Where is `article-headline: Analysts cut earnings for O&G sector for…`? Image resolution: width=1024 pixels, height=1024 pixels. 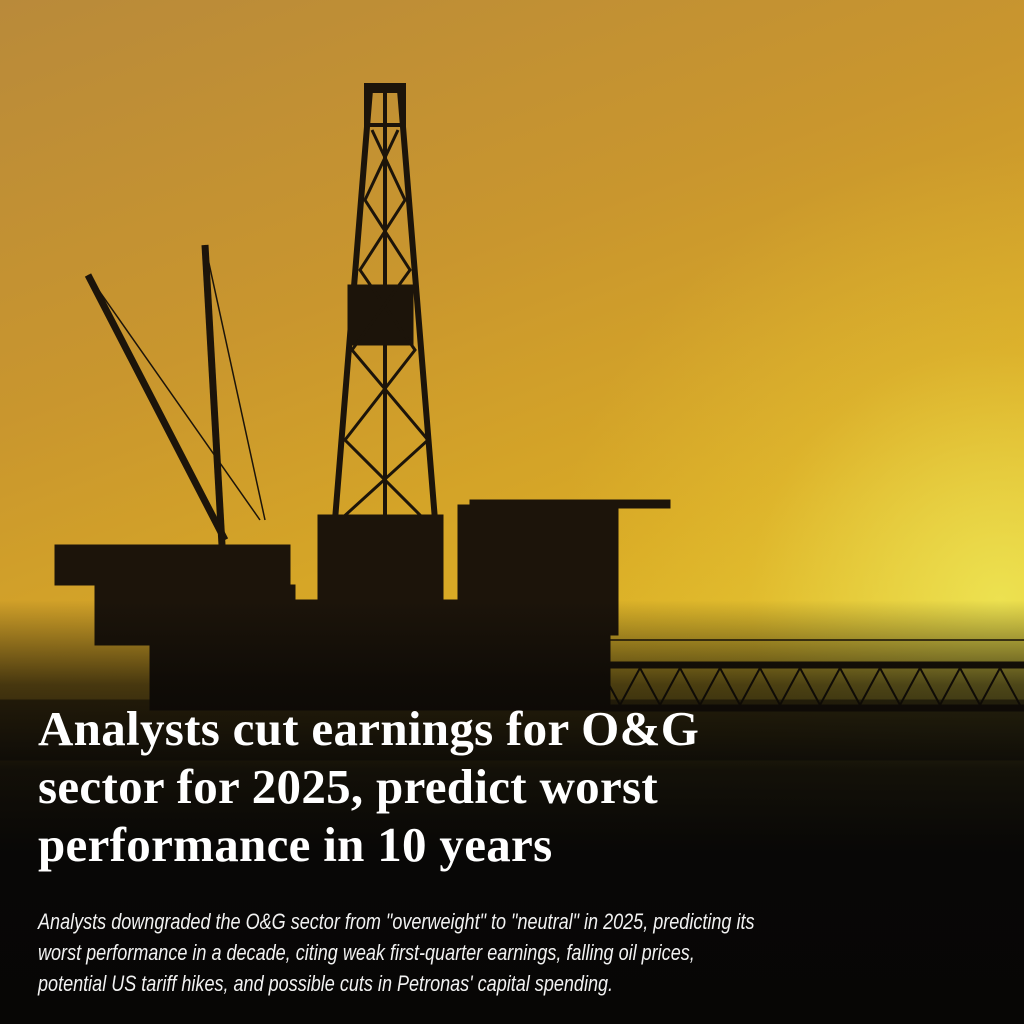 article-headline: Analysts cut earnings for O&G sector for… is located at coordinates (368, 787).